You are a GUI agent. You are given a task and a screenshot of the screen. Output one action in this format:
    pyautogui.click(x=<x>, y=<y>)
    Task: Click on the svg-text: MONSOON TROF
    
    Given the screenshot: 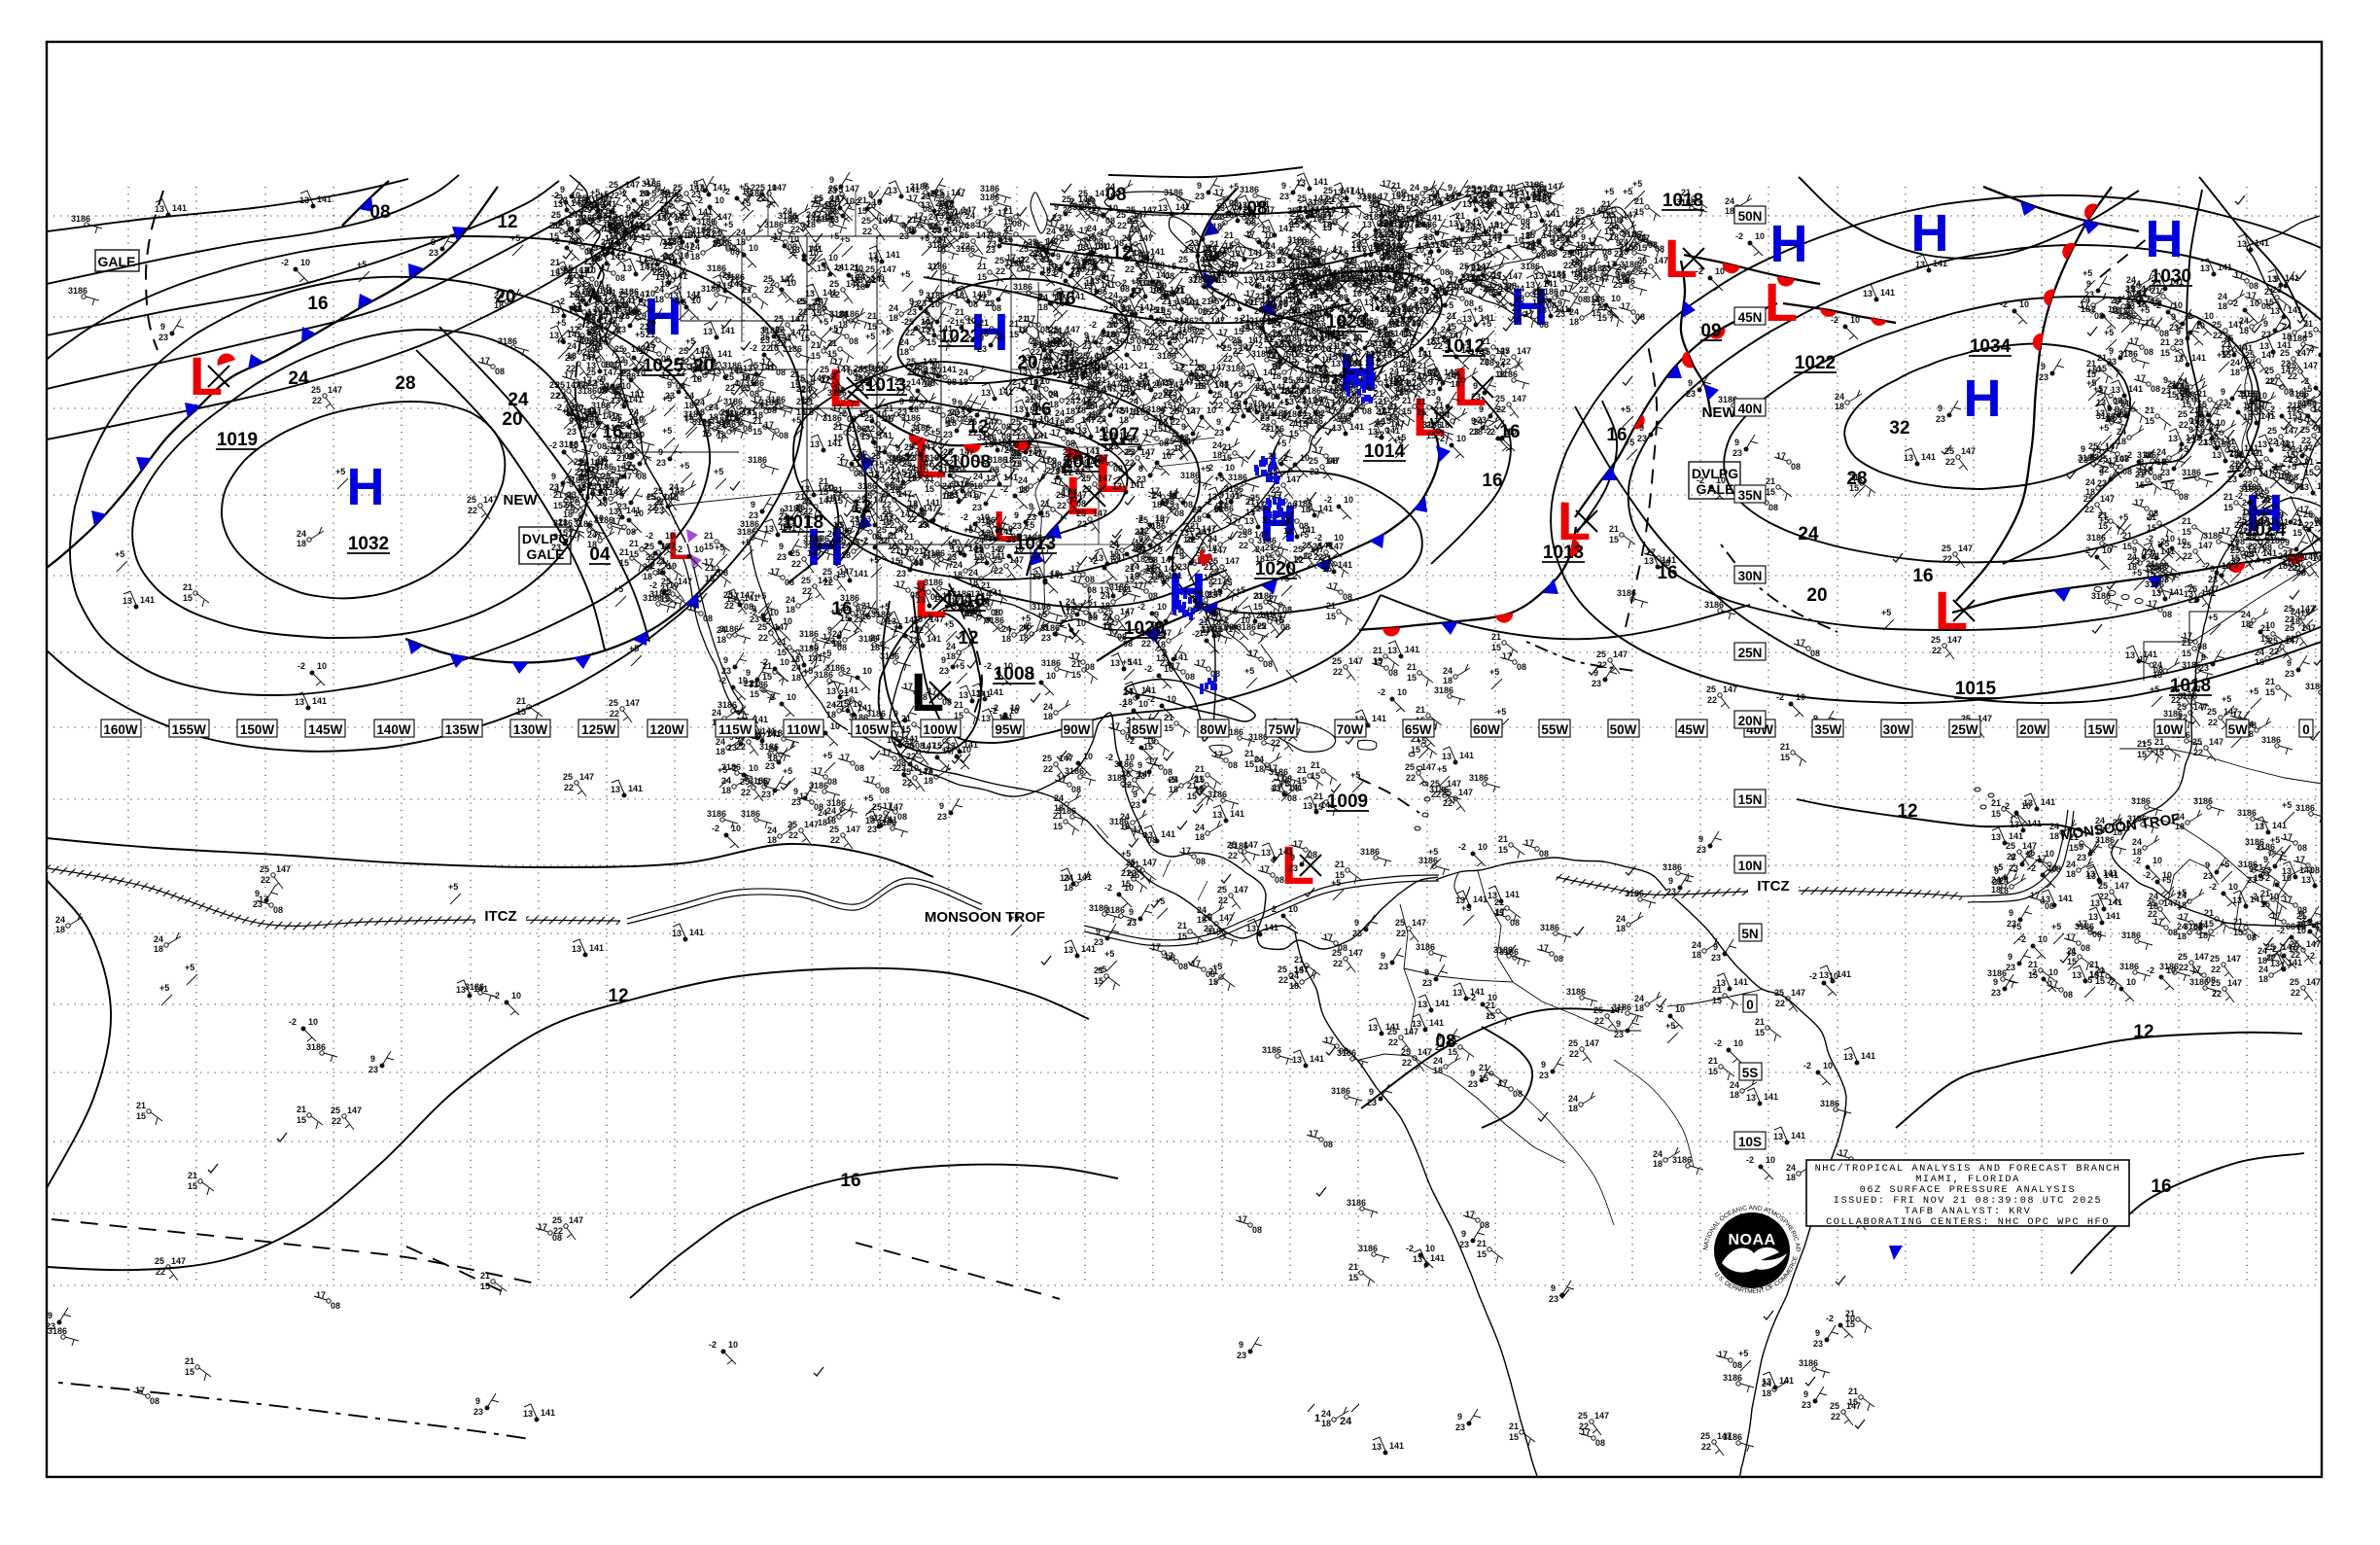 What is the action you would take?
    pyautogui.click(x=985, y=918)
    